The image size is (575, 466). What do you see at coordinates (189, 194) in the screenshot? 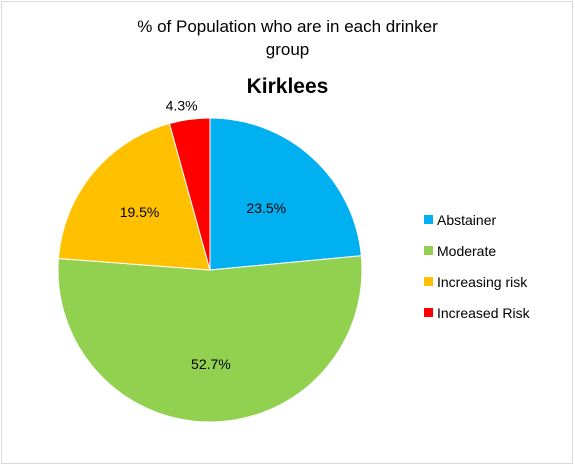
I see `pie-slice-increased-risk` at bounding box center [189, 194].